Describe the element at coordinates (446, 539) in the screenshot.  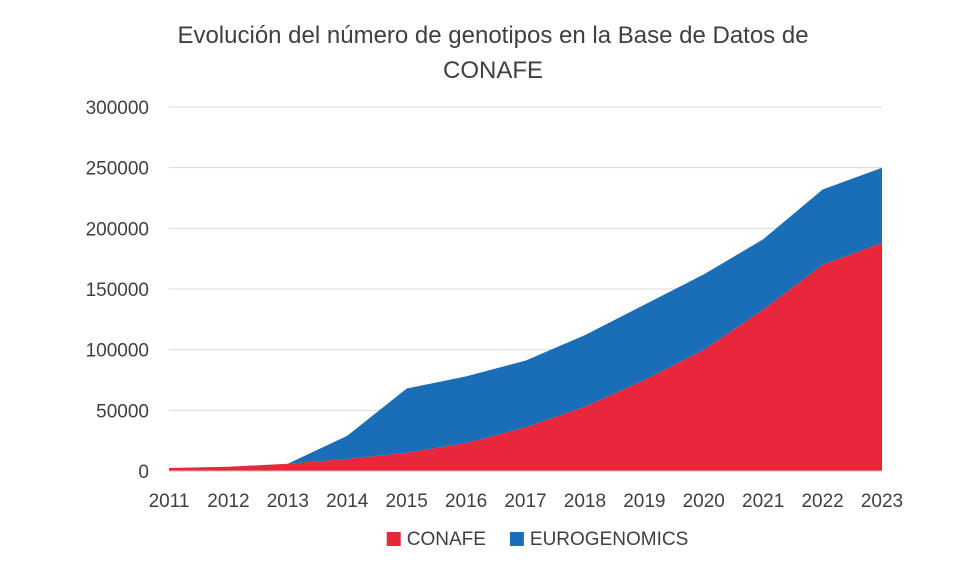
I see `legend-label-conafe: CONAFE` at that location.